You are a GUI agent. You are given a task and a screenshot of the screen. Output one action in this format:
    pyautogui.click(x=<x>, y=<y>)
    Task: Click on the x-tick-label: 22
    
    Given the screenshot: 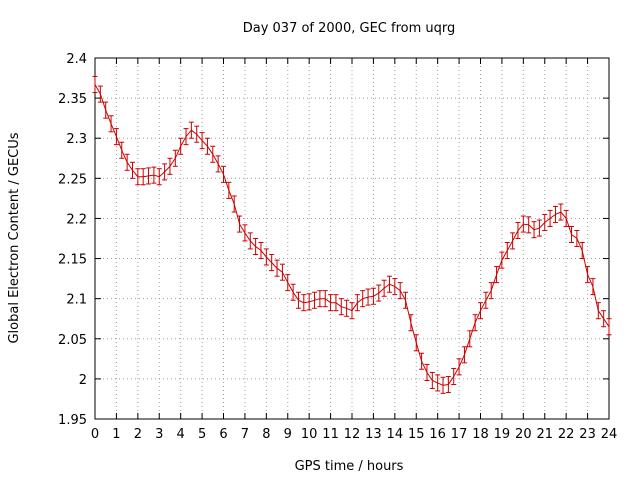 What is the action you would take?
    pyautogui.click(x=566, y=434)
    